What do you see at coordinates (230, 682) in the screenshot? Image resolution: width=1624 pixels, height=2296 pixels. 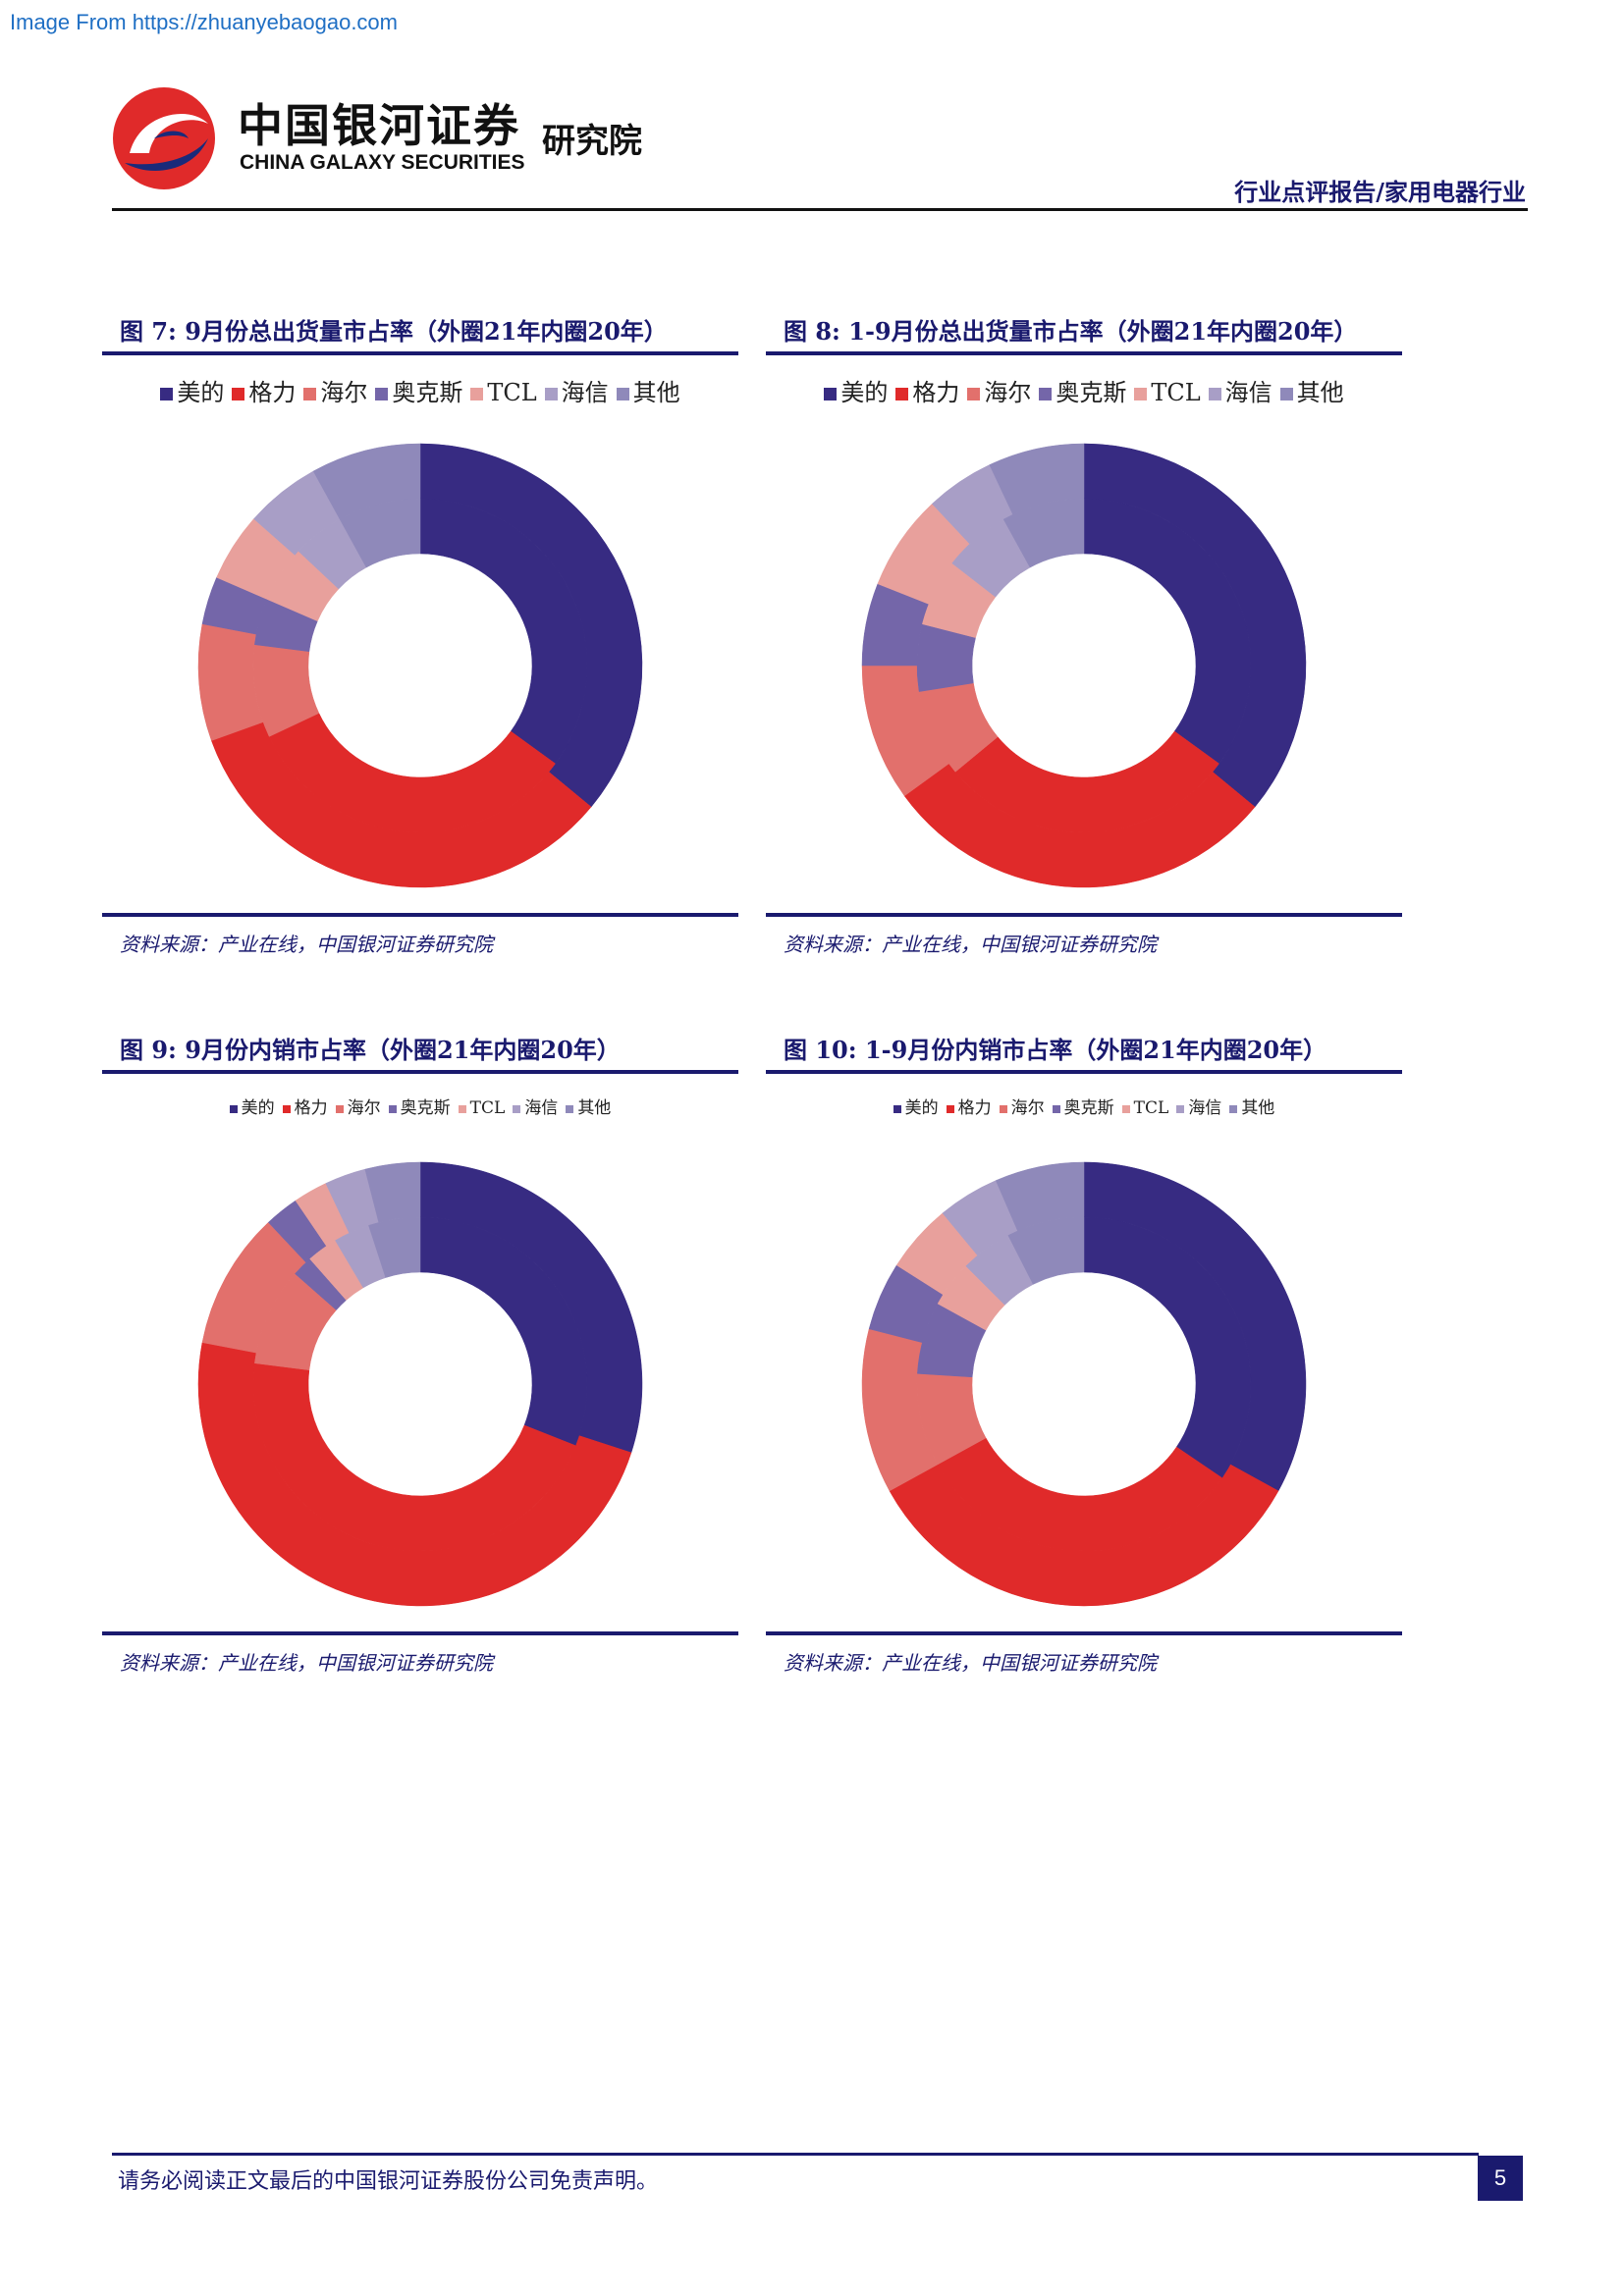 I see `outer-ring-slice-海尔` at bounding box center [230, 682].